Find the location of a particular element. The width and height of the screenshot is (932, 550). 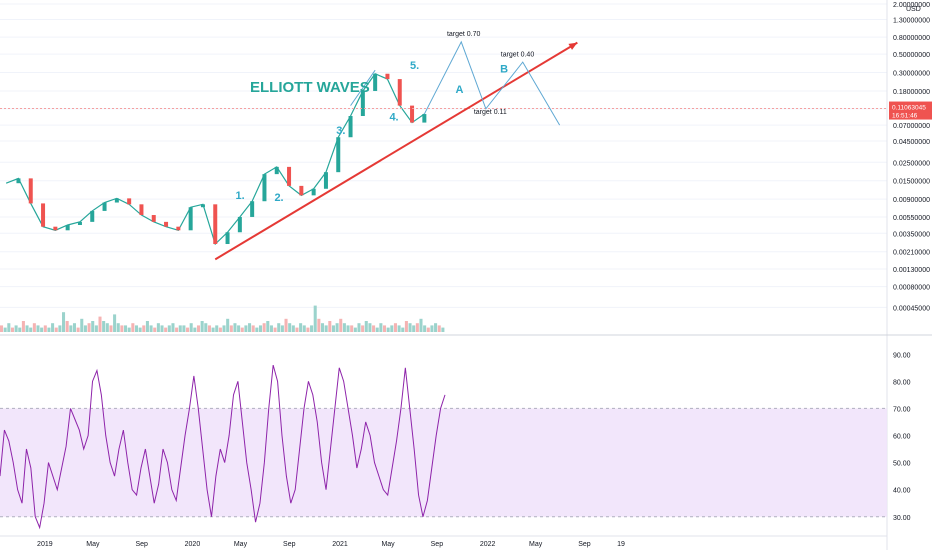

rsi-tick-label: 60.00 is located at coordinates (902, 437).